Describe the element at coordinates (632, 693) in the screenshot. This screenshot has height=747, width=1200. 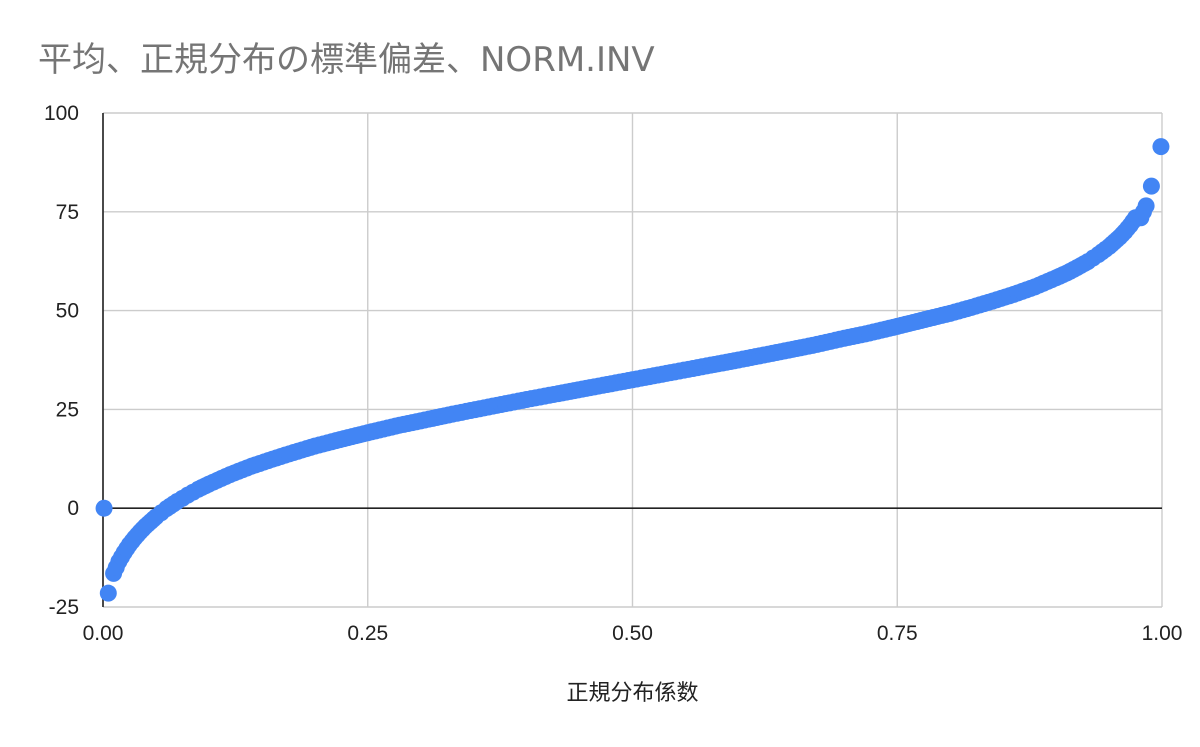
I see `x-axis-label: 正規分布係数` at that location.